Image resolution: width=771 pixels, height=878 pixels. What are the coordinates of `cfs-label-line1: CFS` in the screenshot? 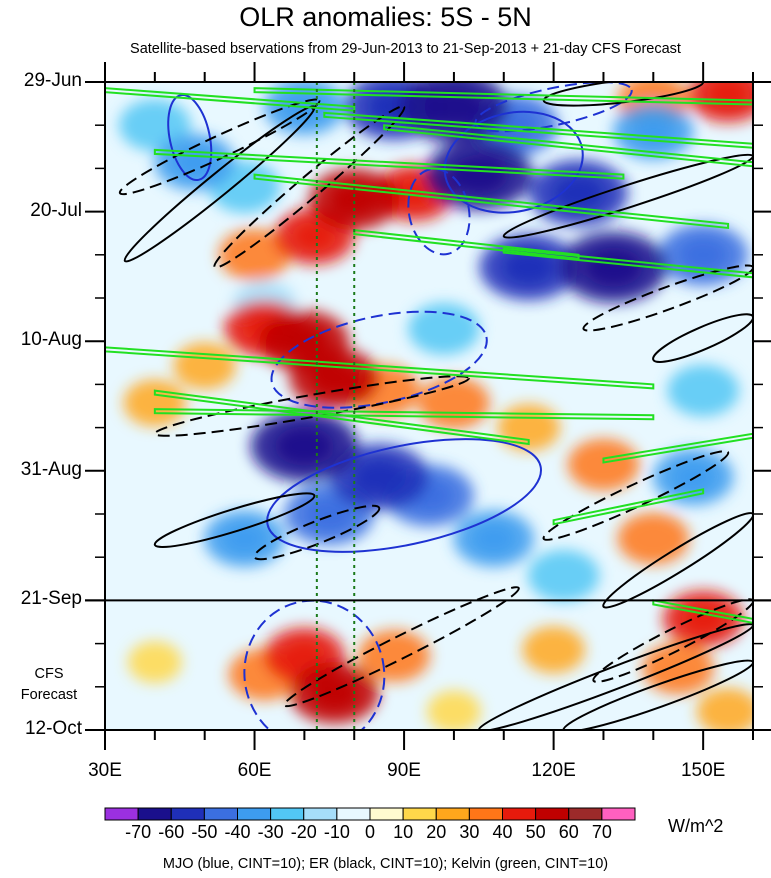 It's located at (49, 674).